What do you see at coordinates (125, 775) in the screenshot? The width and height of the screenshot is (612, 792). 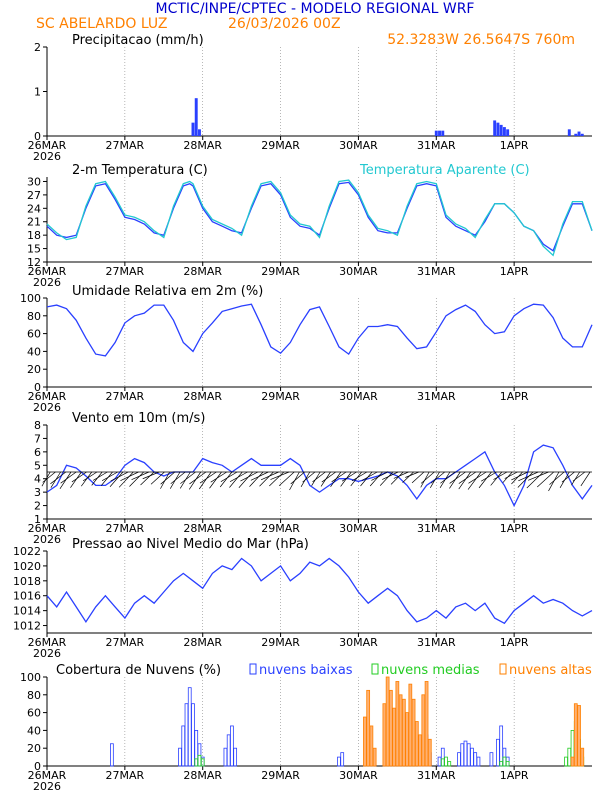 I see `clouds-x-tick-label: 27MAR` at bounding box center [125, 775].